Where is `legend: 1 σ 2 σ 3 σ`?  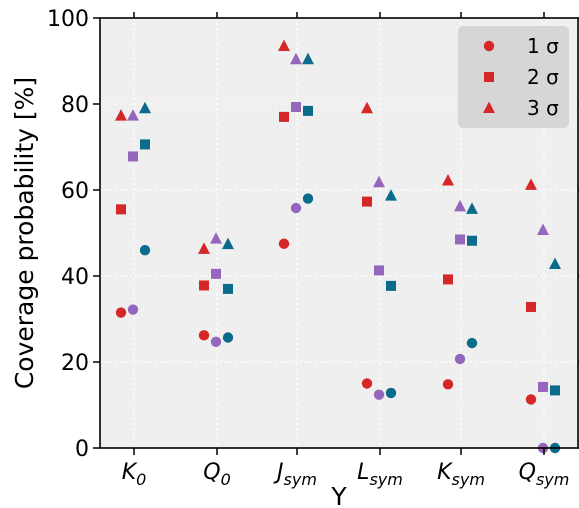
legend: 1 σ 2 σ 3 σ is located at coordinates (513, 77).